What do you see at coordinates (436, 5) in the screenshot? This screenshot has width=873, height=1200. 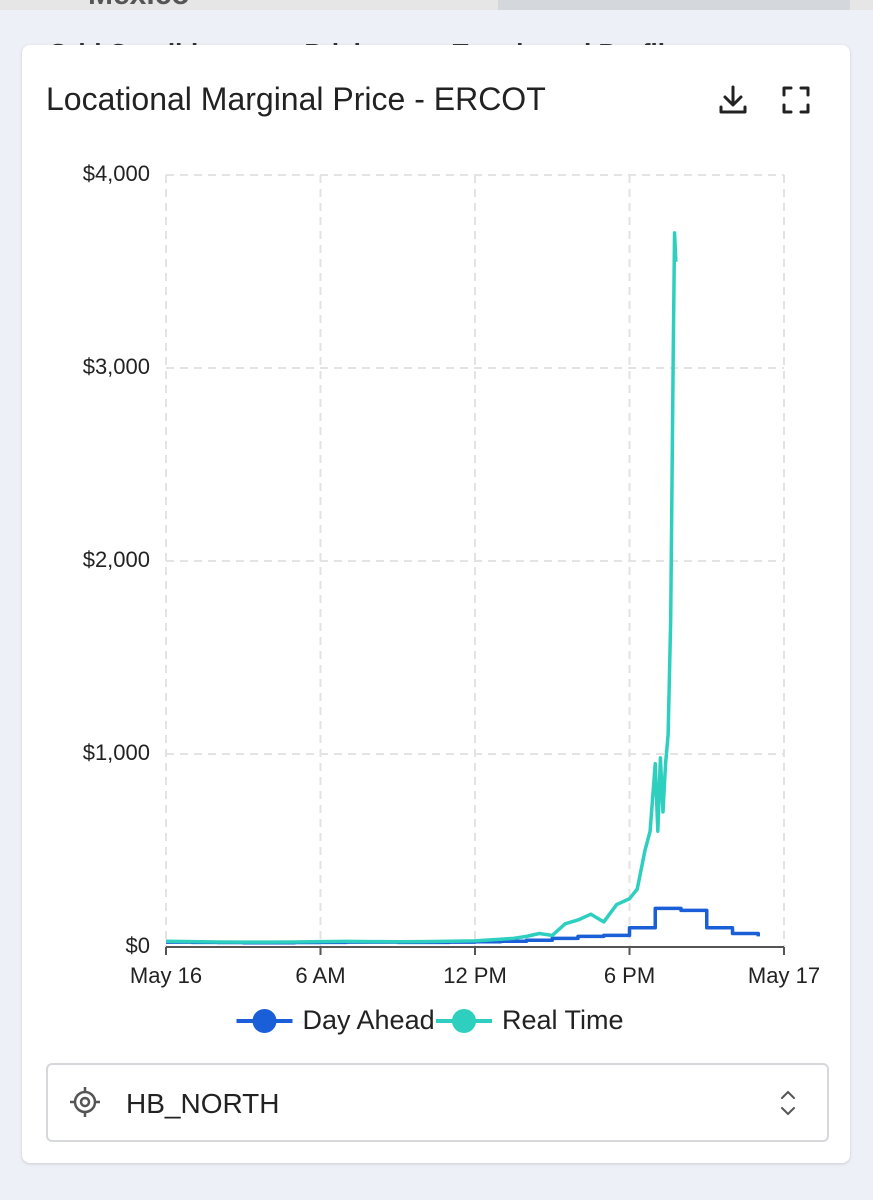 I see `map-strip: Mexico` at bounding box center [436, 5].